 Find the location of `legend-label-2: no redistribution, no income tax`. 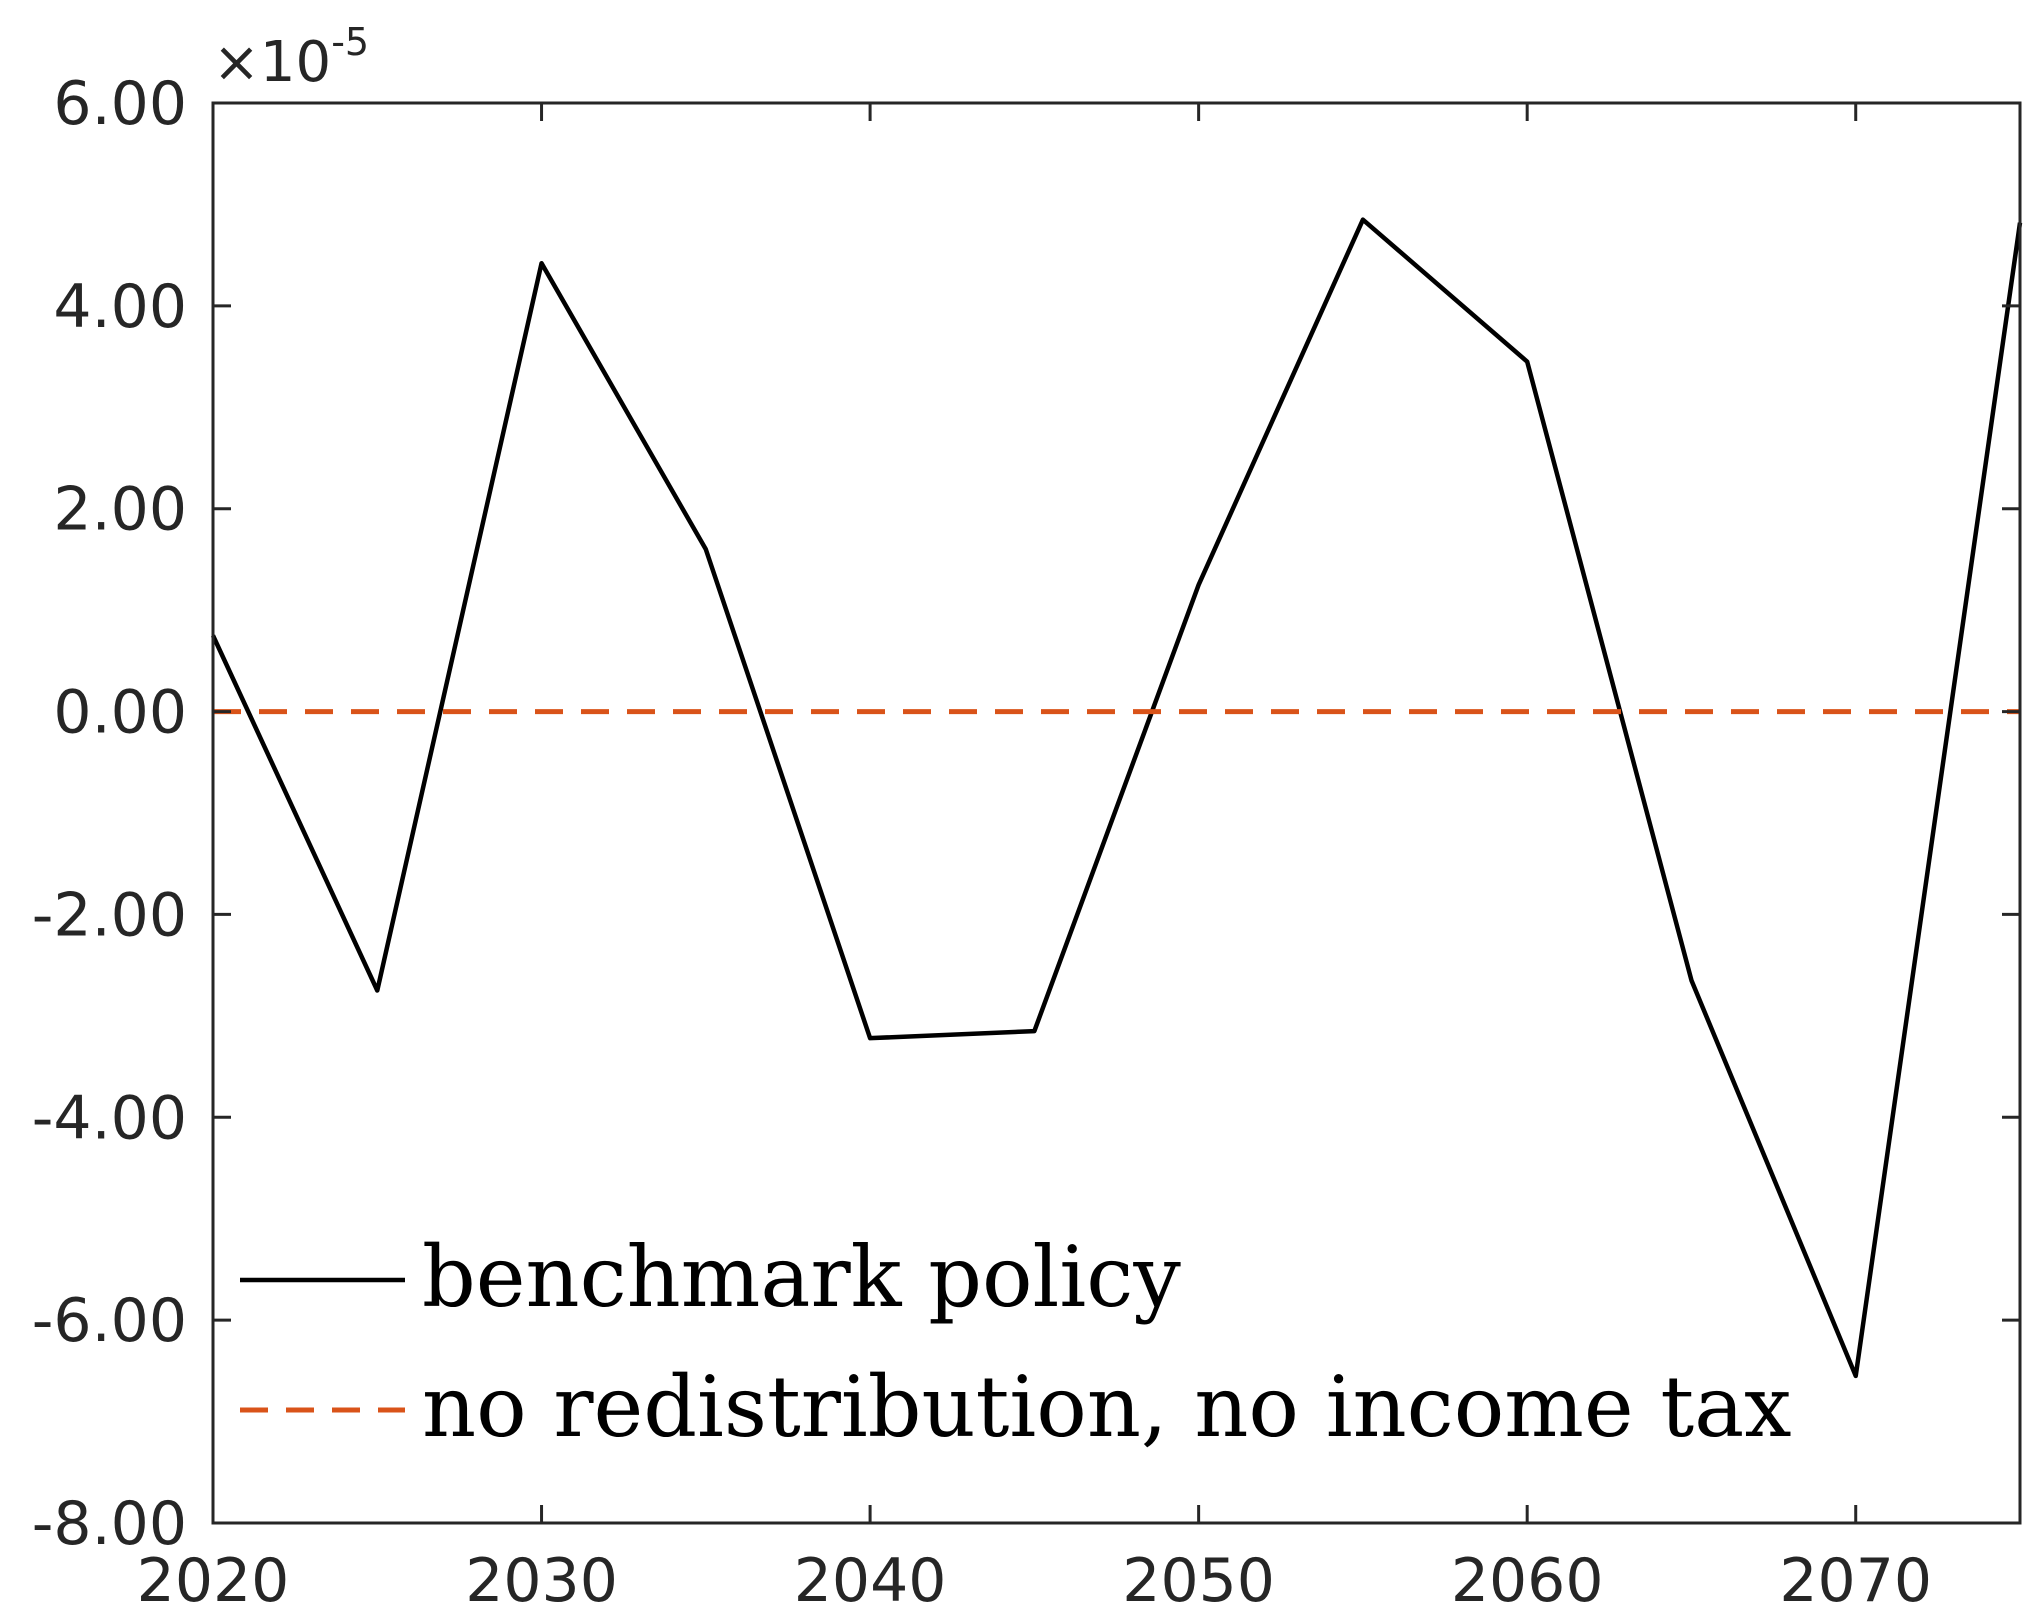

legend-label-2: no redistribution, no income tax is located at coordinates (1107, 1407).